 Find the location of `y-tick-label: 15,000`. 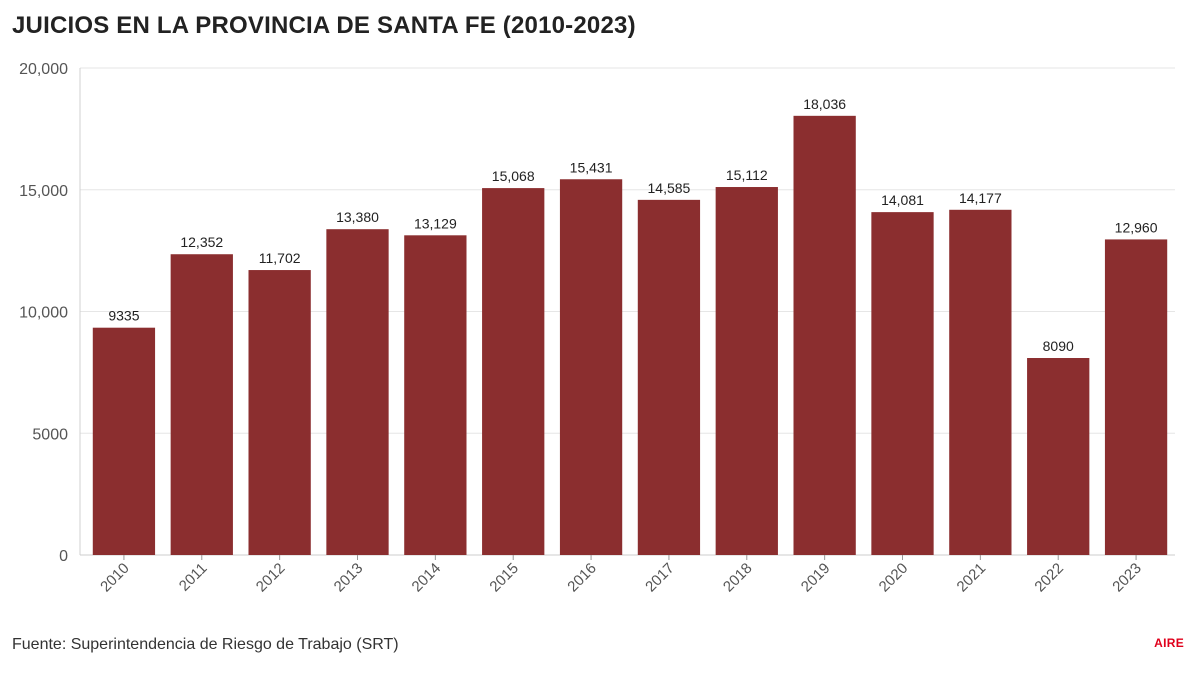

y-tick-label: 15,000 is located at coordinates (43, 191).